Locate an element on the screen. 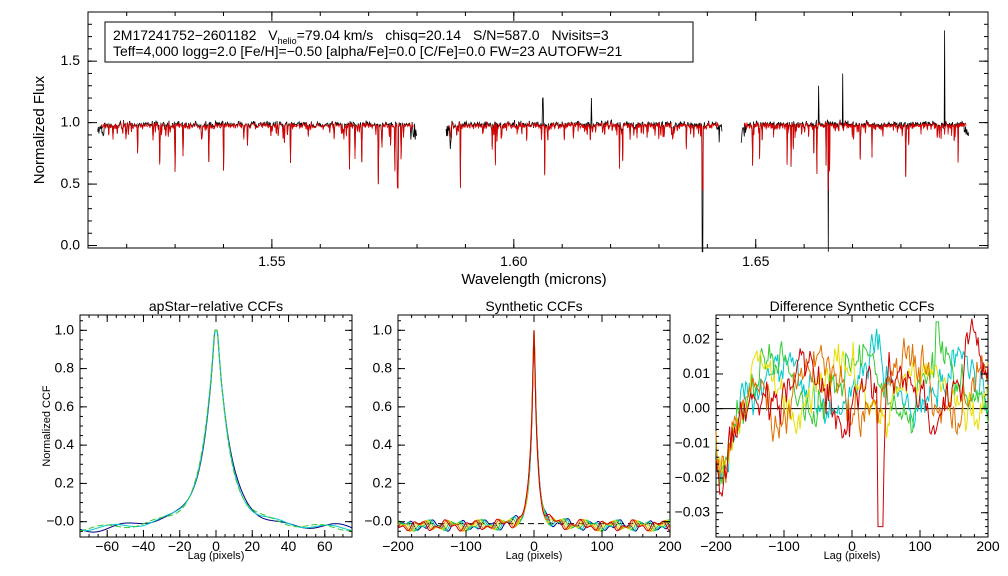 The height and width of the screenshot is (576, 1008). ccf-line-visit2 is located at coordinates (216, 430).